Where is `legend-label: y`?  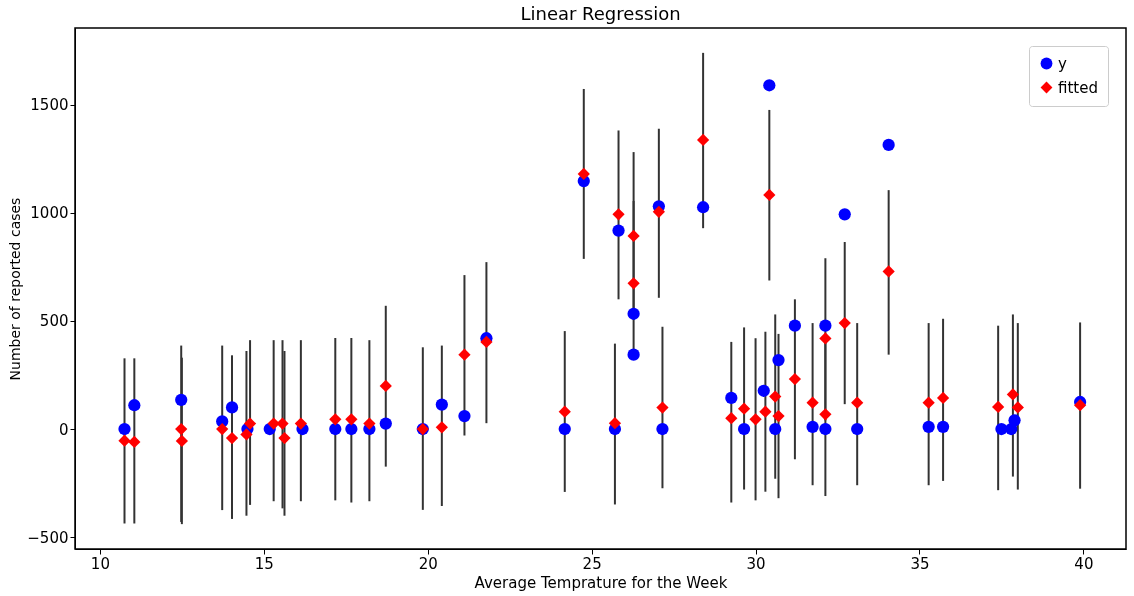
legend-label: y is located at coordinates (1062, 63).